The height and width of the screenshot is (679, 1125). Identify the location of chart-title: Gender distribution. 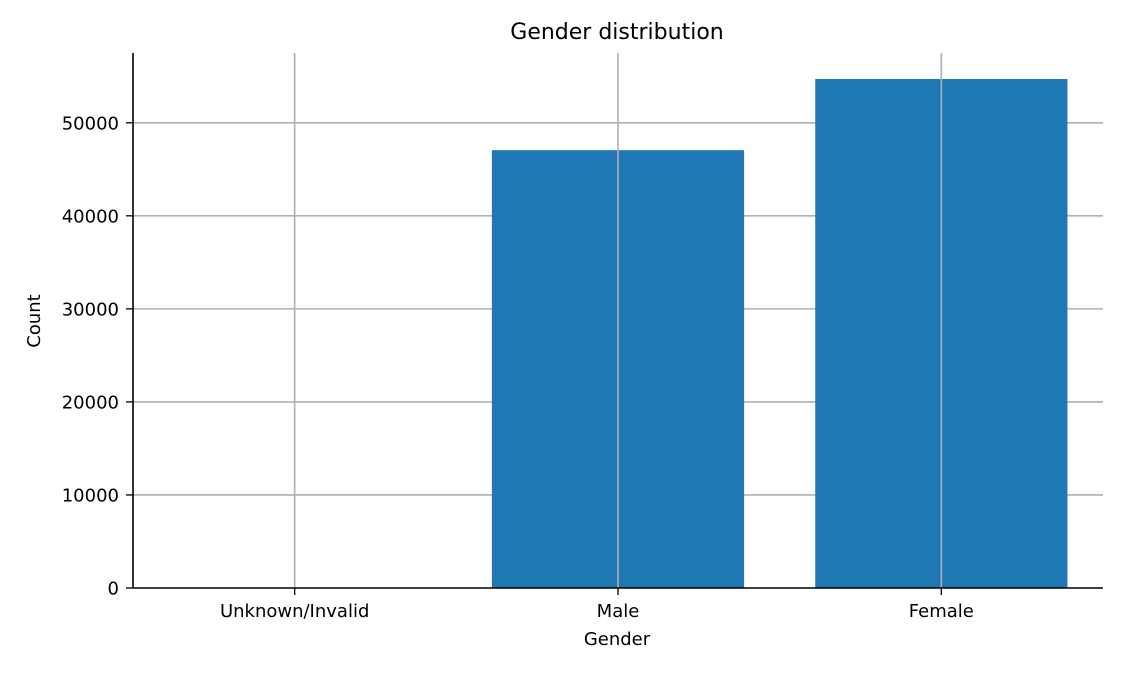
(616, 32).